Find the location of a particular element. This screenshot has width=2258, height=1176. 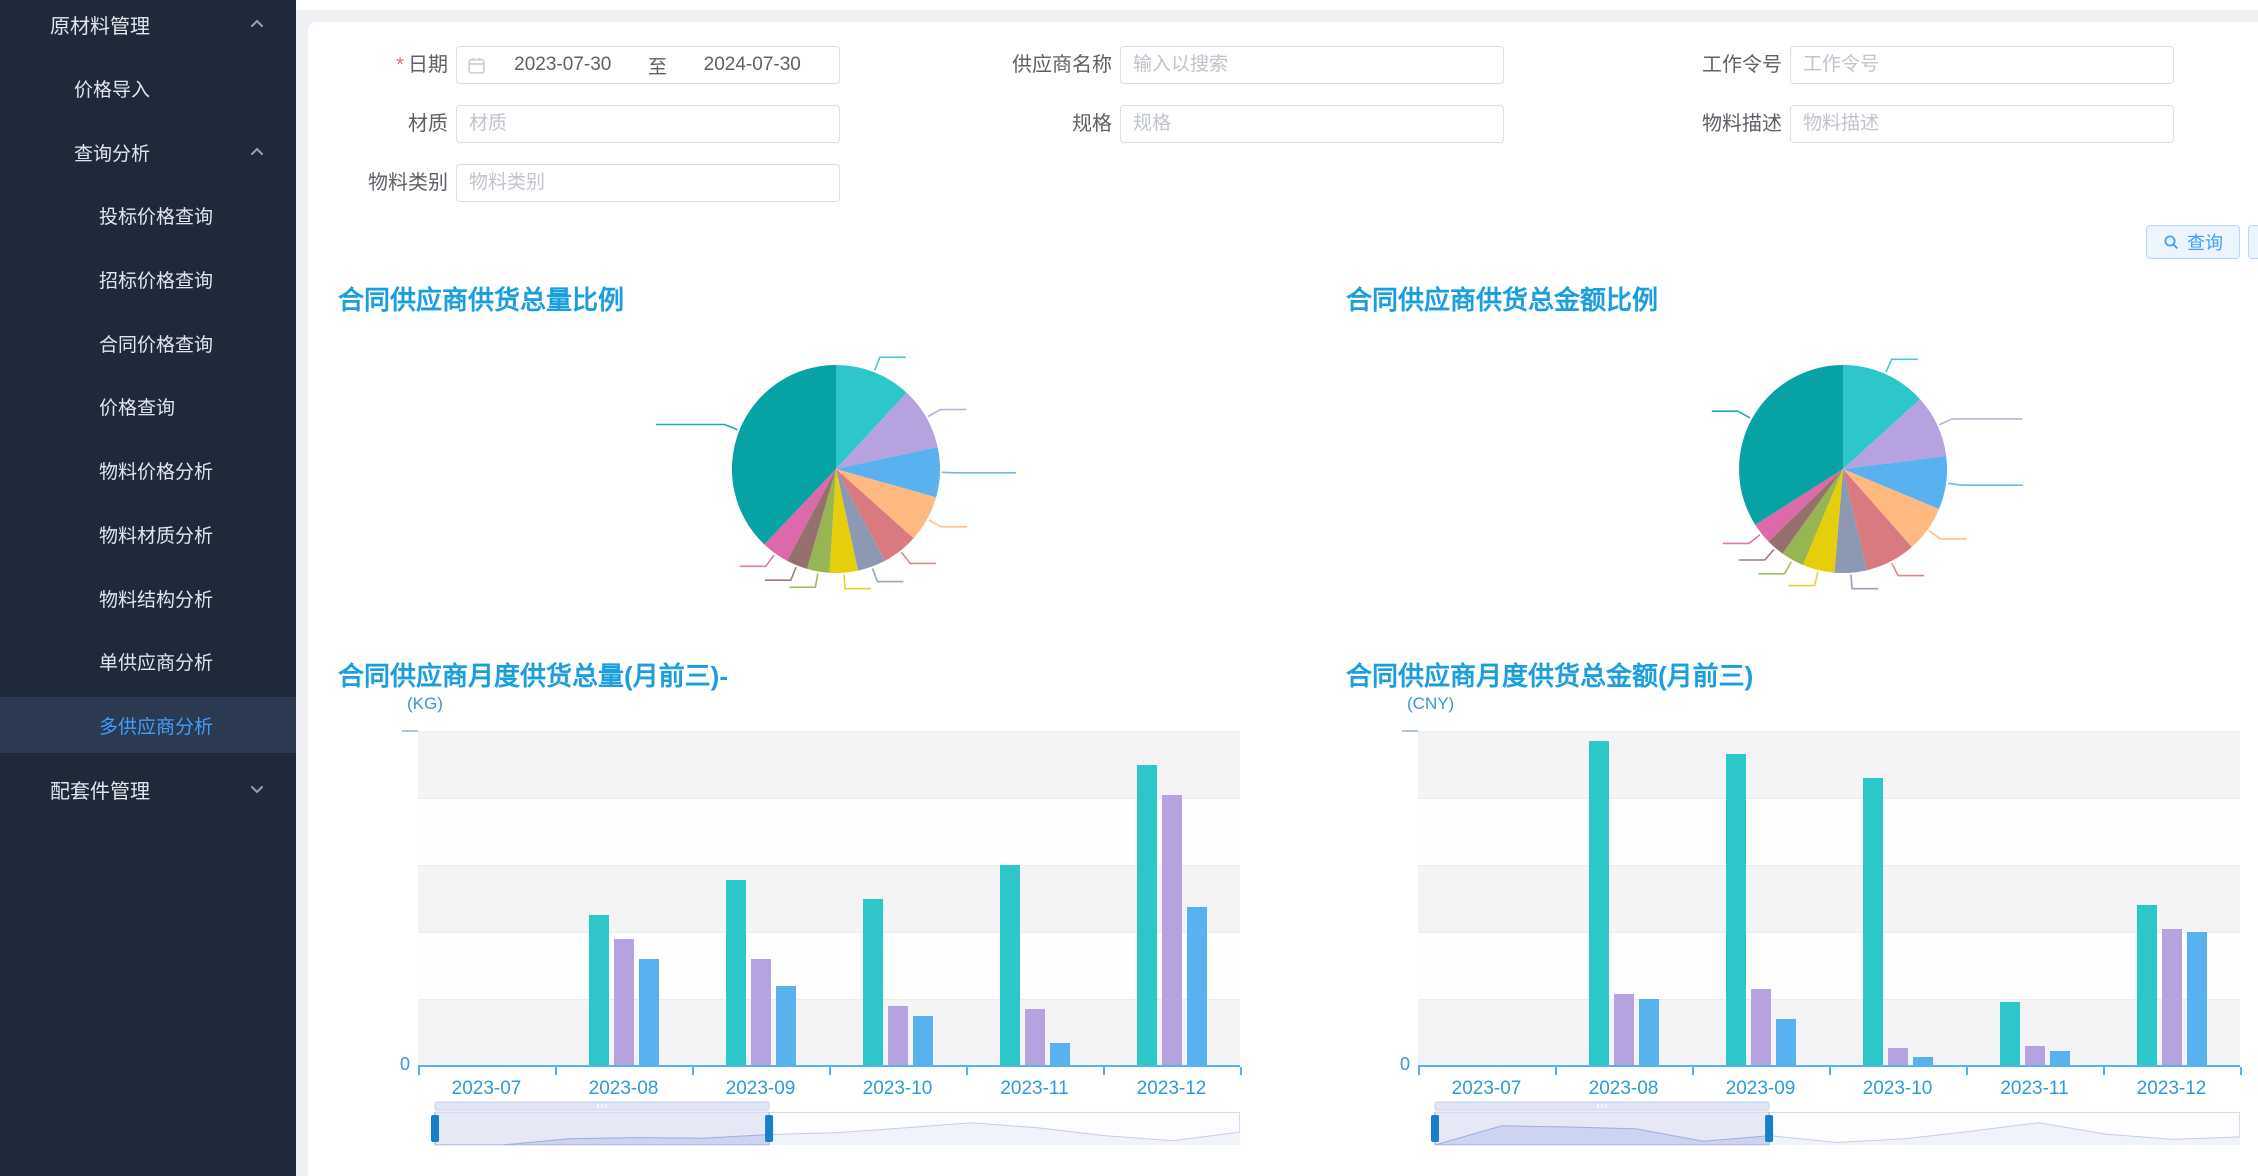

query-button: 查询 is located at coordinates (2193, 242).